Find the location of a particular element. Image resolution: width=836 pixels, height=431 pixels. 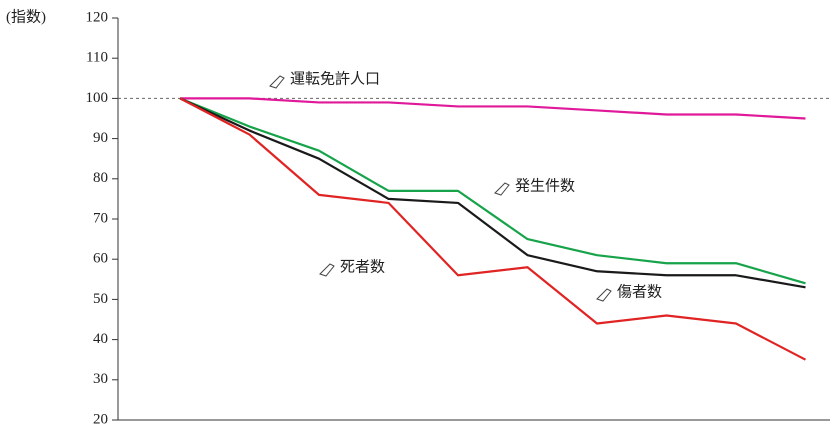

y-tick-label: 100 is located at coordinates (97, 98).